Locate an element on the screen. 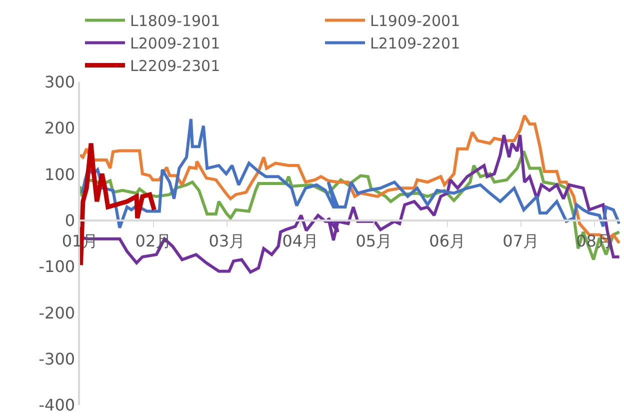 The image size is (624, 419). legend-label: L1909-2001 is located at coordinates (415, 21).